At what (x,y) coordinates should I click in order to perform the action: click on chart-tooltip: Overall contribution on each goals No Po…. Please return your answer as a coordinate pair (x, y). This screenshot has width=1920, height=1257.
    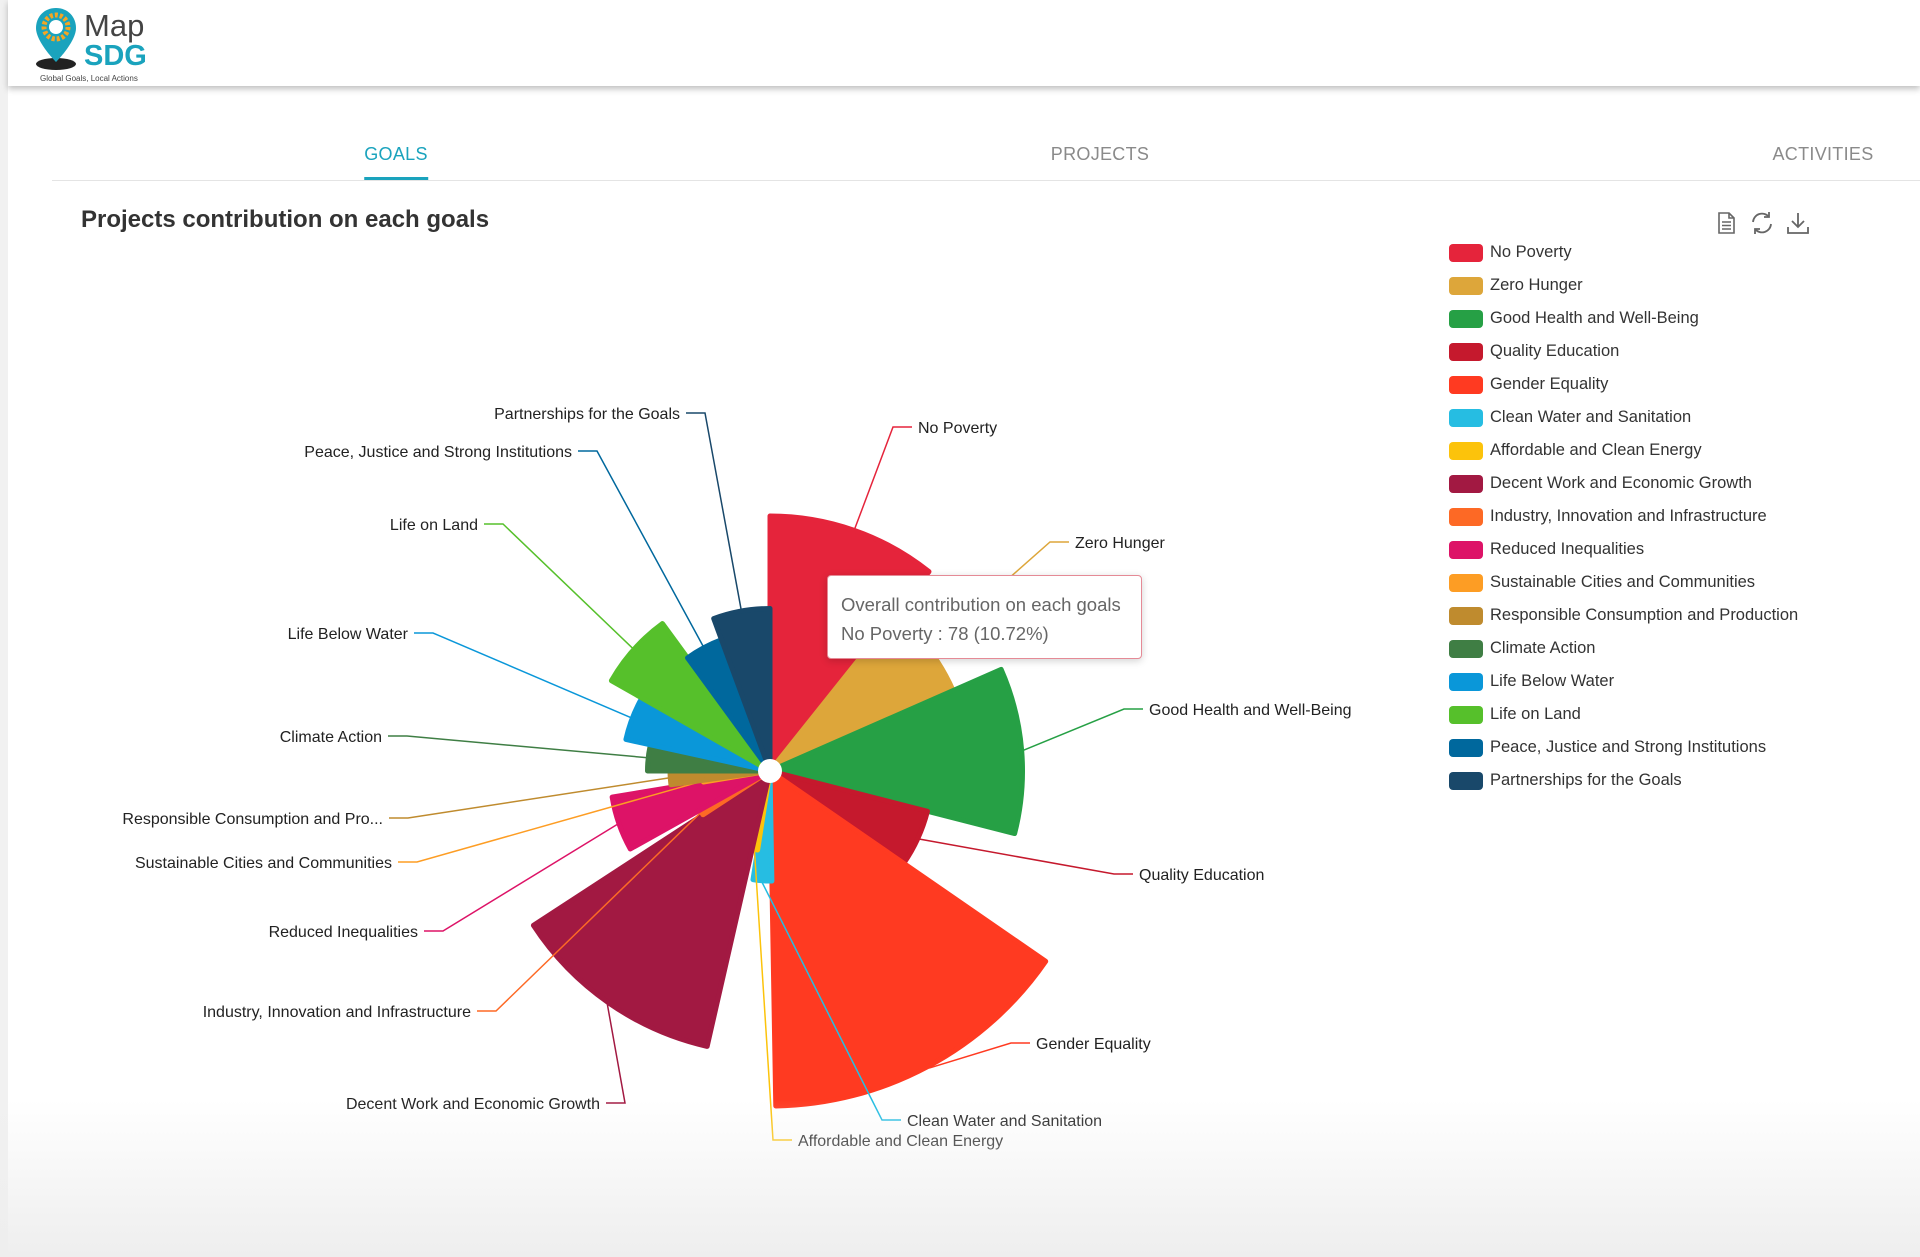
    Looking at the image, I should click on (984, 617).